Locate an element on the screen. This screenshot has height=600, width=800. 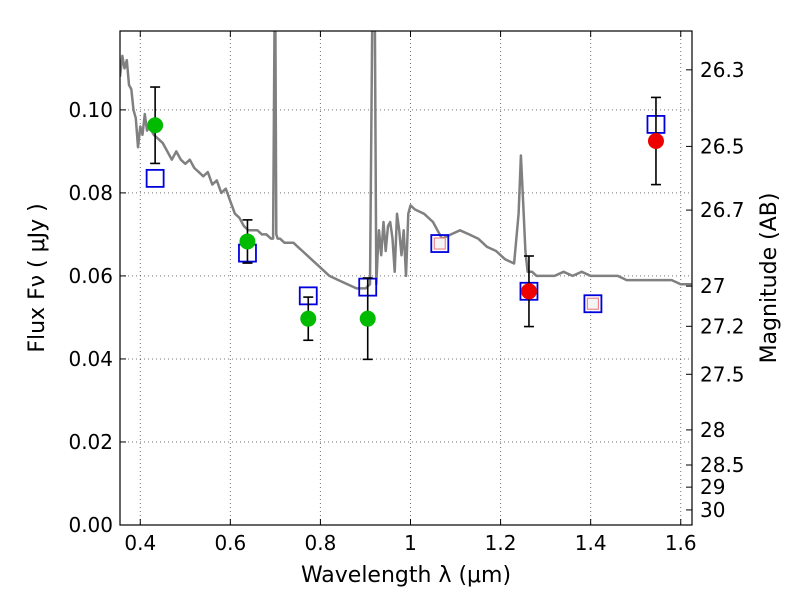
y2-tick-label: 30 is located at coordinates (712, 510).